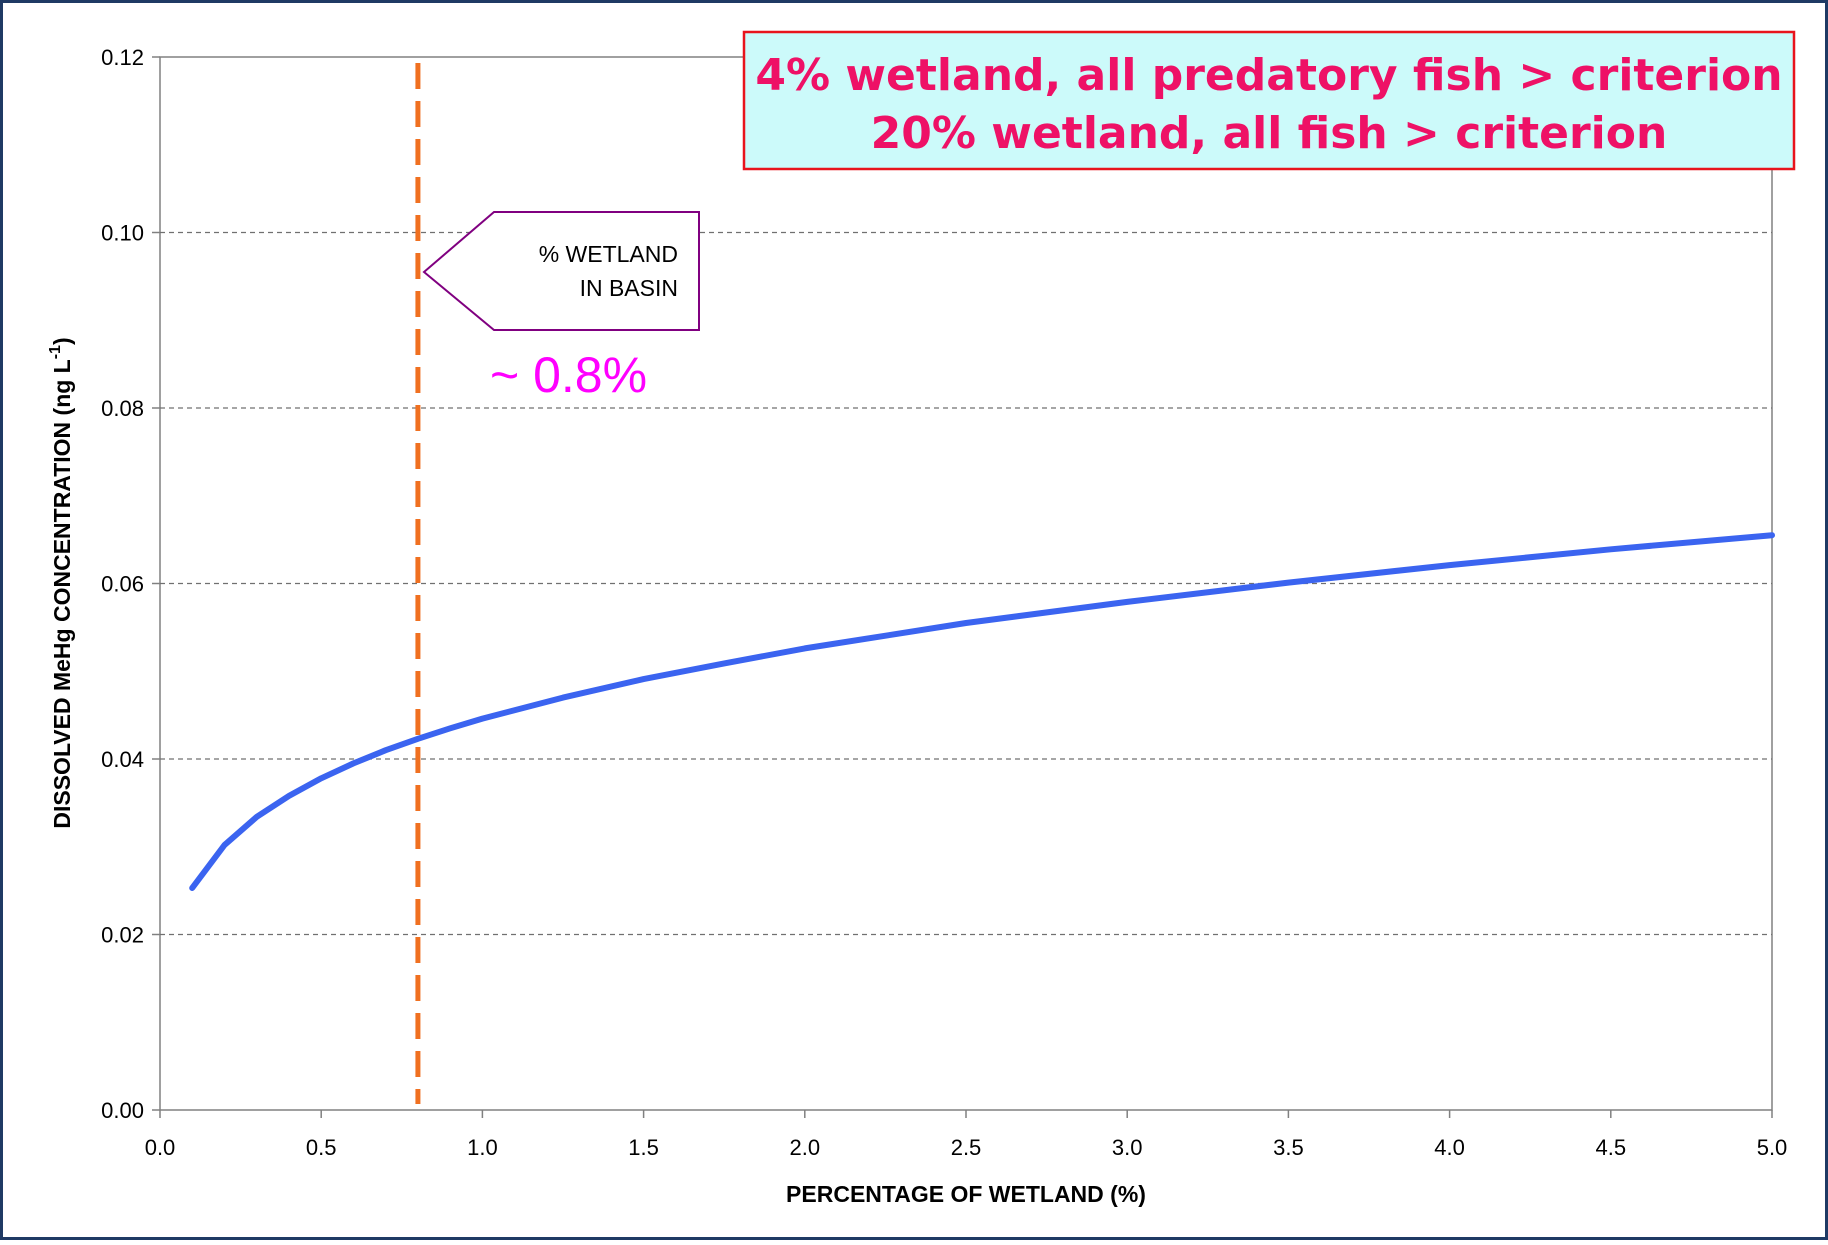 The image size is (1828, 1245). Describe the element at coordinates (482, 1147) in the screenshot. I see `x-tick-label: 1.0` at that location.